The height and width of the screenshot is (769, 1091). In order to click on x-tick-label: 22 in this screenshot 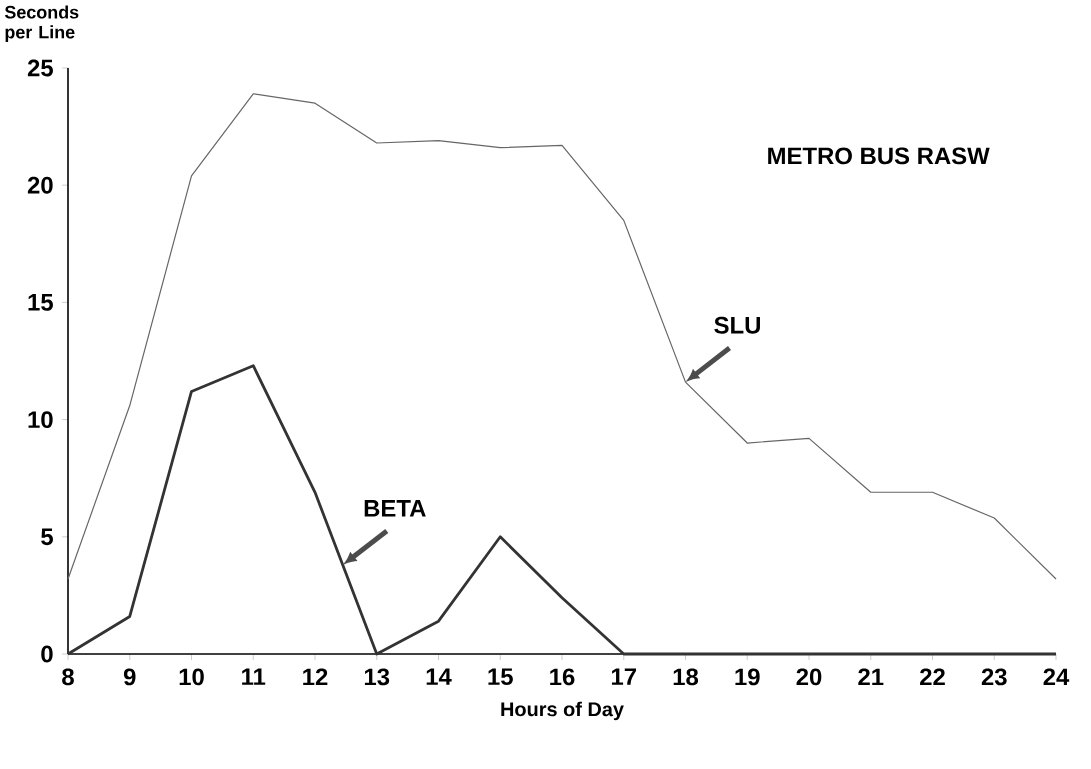, I will do `click(932, 677)`.